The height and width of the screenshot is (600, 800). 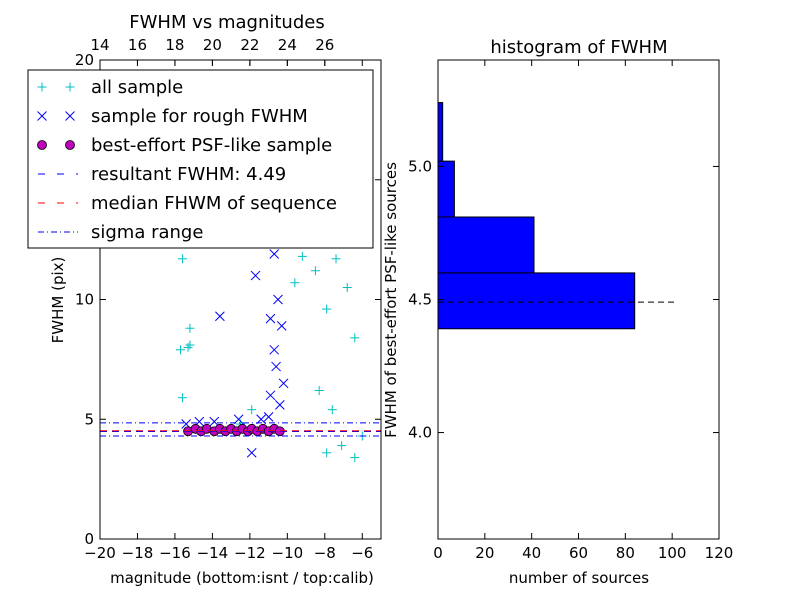 I want to click on x-tick-label: −20, so click(x=100, y=553).